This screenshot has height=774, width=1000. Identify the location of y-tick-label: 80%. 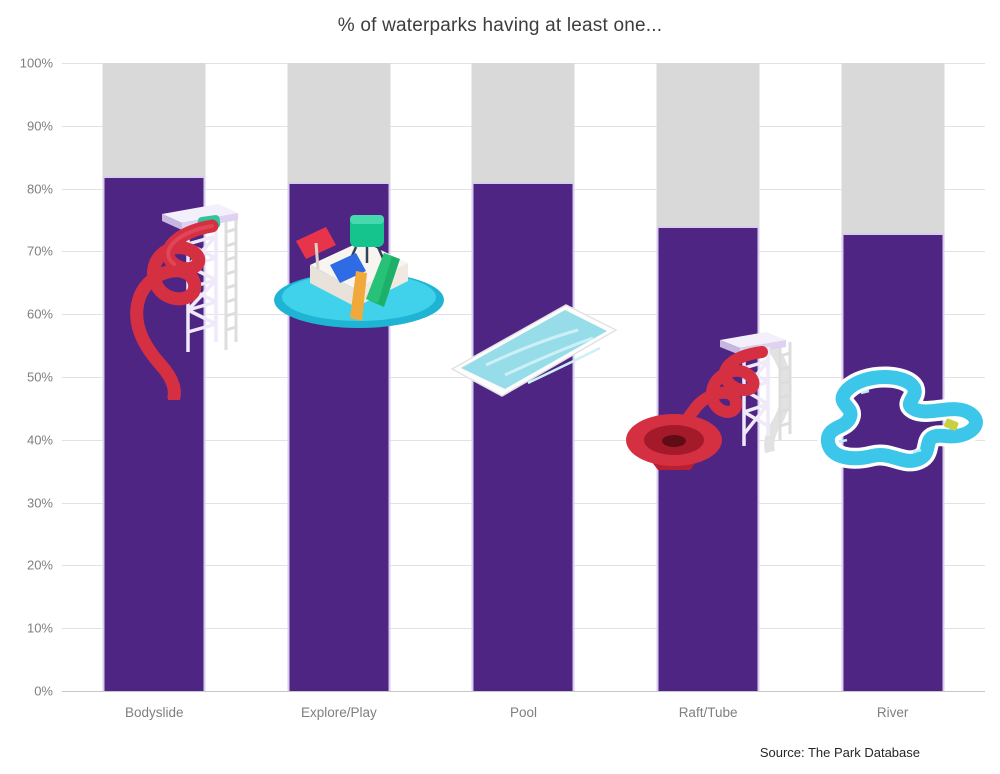
(39, 189).